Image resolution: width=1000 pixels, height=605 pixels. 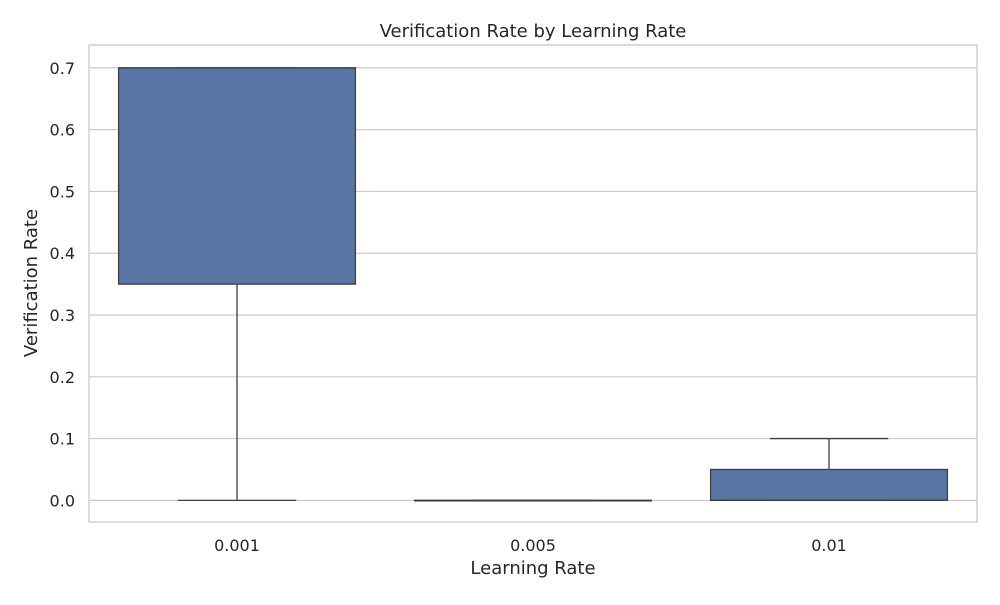 I want to click on y-tick-label: 0.7, so click(x=62, y=68).